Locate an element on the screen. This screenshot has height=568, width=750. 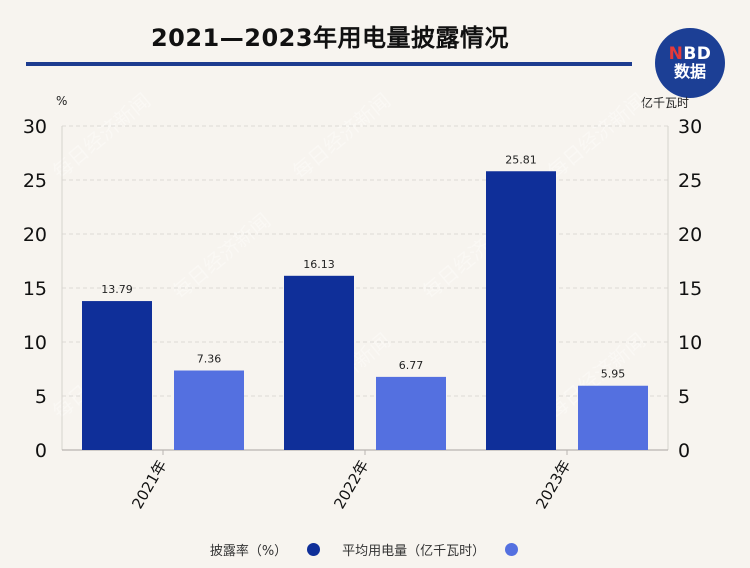
y-tick-left: 30 is located at coordinates (35, 127).